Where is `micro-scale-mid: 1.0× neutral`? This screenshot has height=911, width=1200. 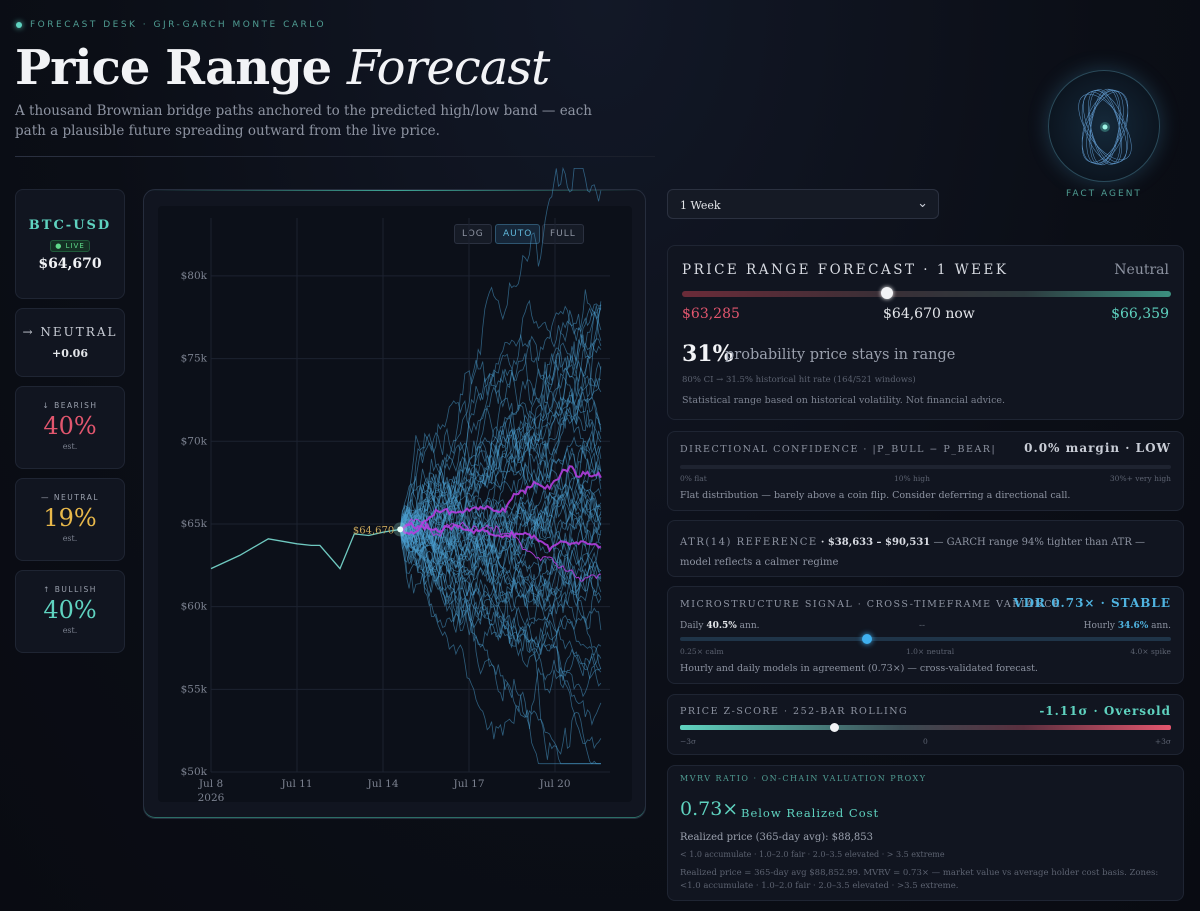 micro-scale-mid: 1.0× neutral is located at coordinates (930, 651).